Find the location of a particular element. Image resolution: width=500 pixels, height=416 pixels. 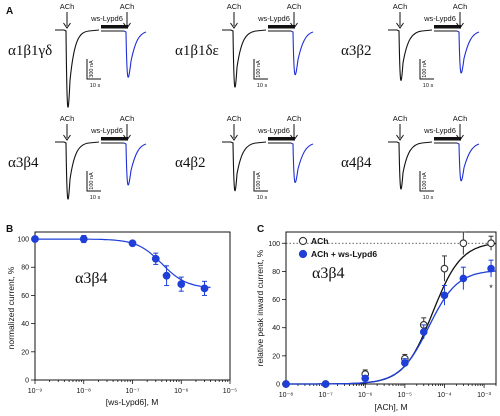

receptor-name: α1β1δε is located at coordinates (197, 51).